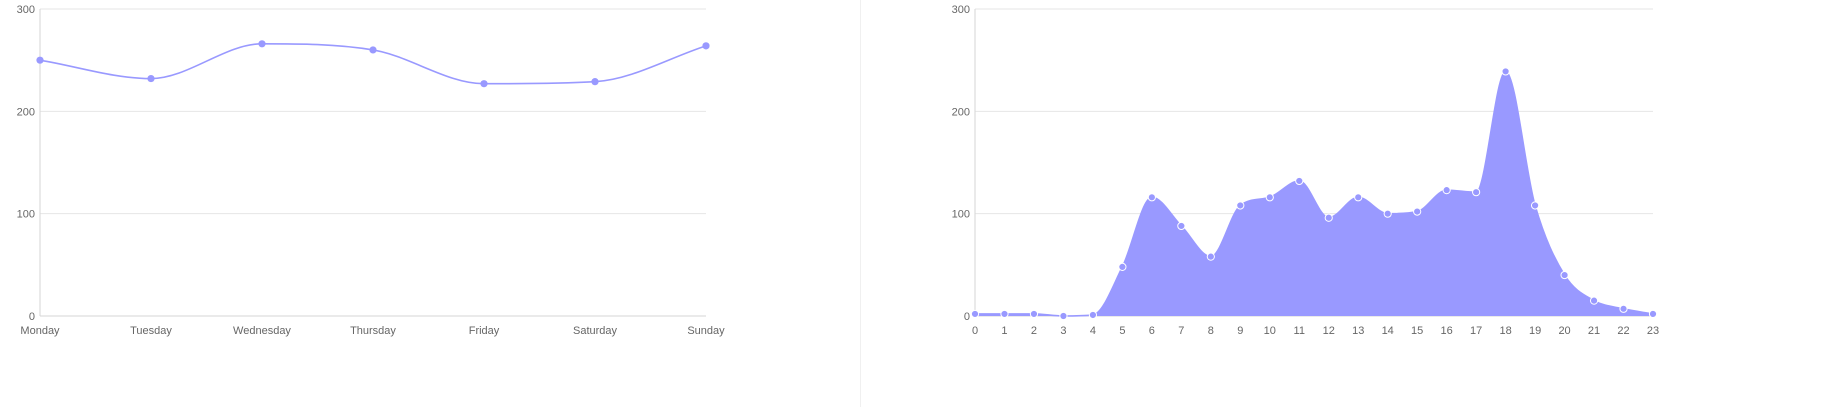  Describe the element at coordinates (1505, 331) in the screenshot. I see `x-tick-label-18: 18` at that location.